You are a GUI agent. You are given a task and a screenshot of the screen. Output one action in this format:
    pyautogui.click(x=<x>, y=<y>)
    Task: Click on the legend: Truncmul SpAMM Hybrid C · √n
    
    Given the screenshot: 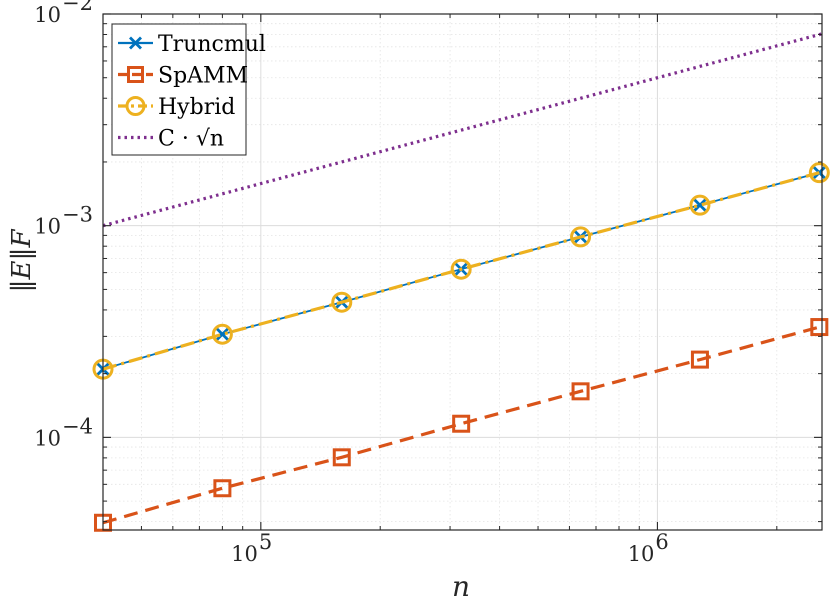 What is the action you would take?
    pyautogui.click(x=188, y=89)
    